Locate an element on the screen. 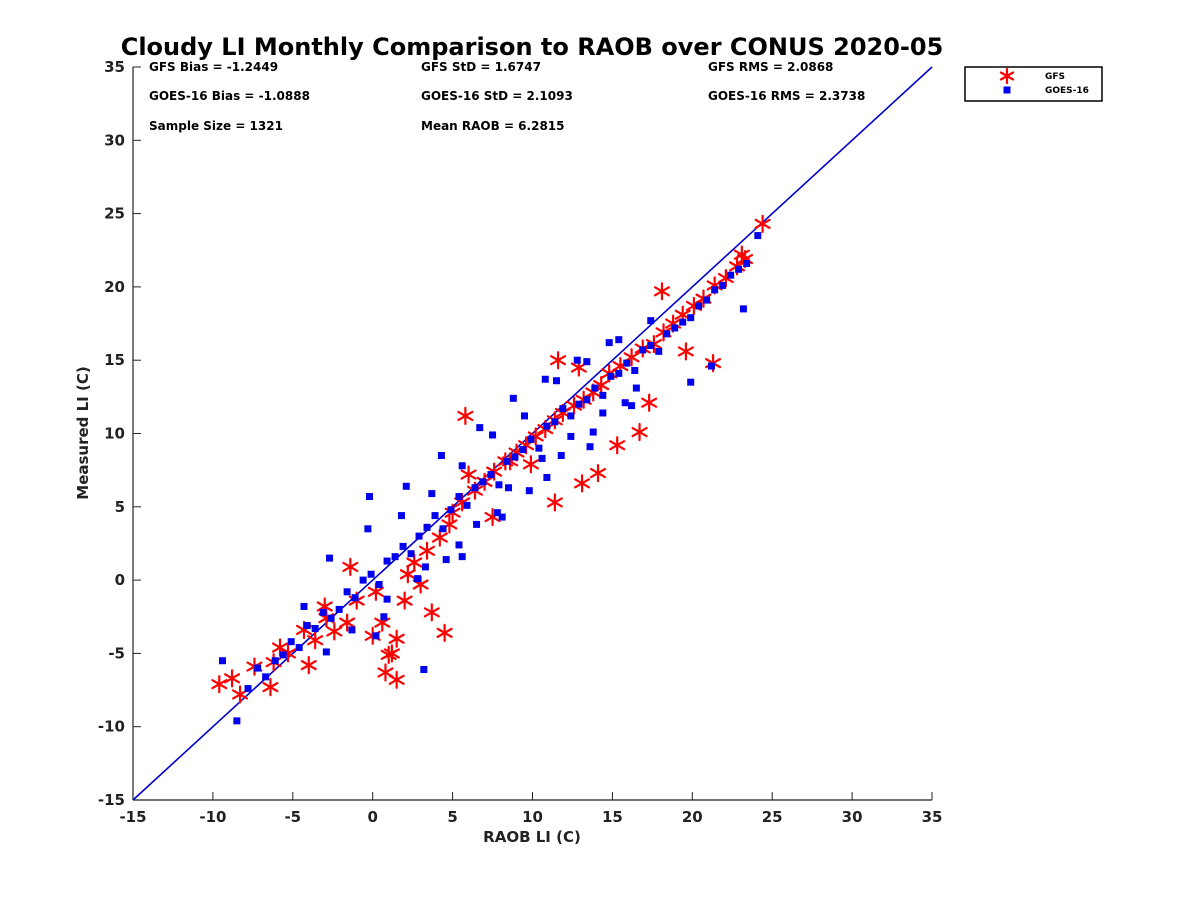 The image size is (1200, 900). y-axis-label: Measured LI (C) is located at coordinates (83, 432).